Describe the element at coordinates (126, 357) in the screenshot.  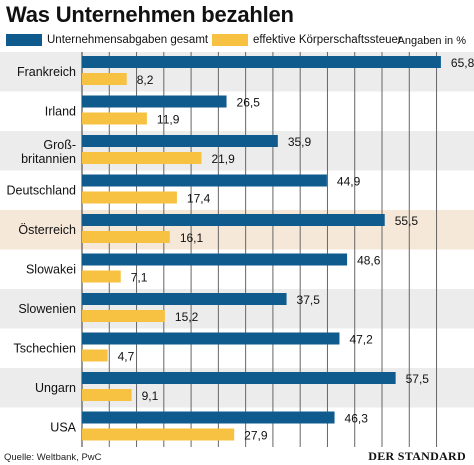
I see `data-label-koerperschaftssteuer: 4,7` at that location.